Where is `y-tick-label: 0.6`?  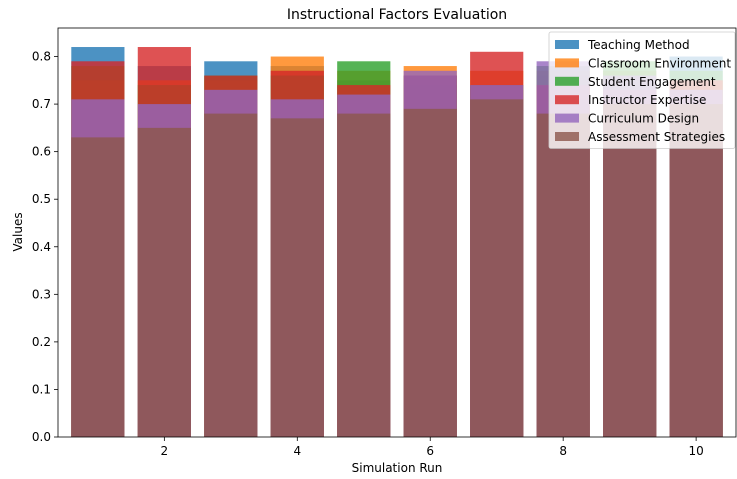 y-tick-label: 0.6 is located at coordinates (41, 152).